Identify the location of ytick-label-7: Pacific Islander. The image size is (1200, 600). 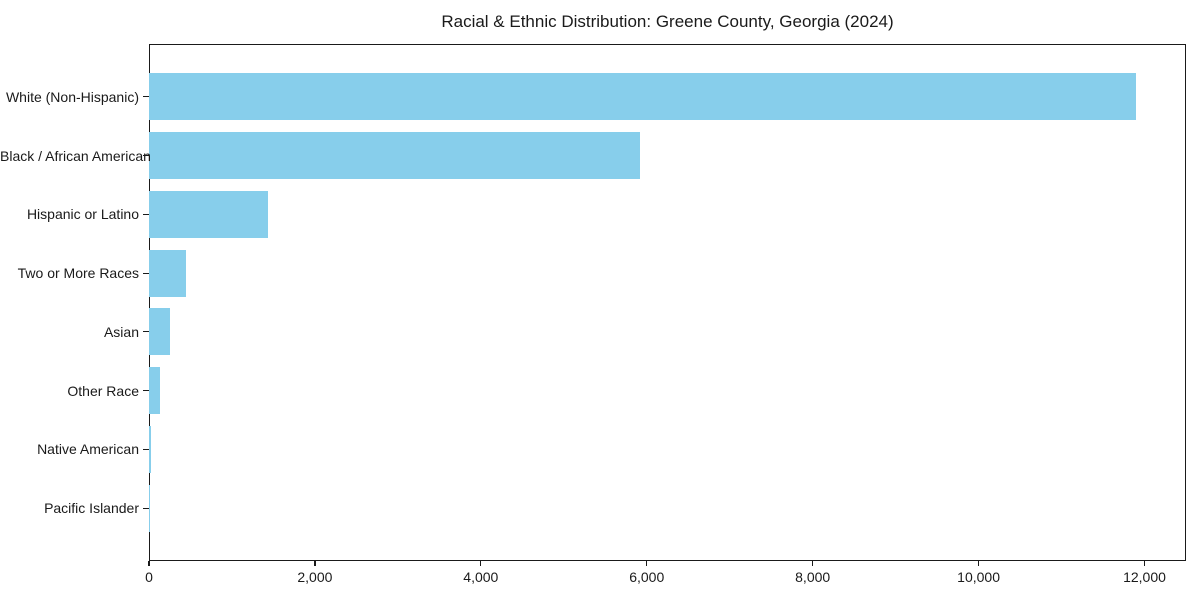
(91, 508).